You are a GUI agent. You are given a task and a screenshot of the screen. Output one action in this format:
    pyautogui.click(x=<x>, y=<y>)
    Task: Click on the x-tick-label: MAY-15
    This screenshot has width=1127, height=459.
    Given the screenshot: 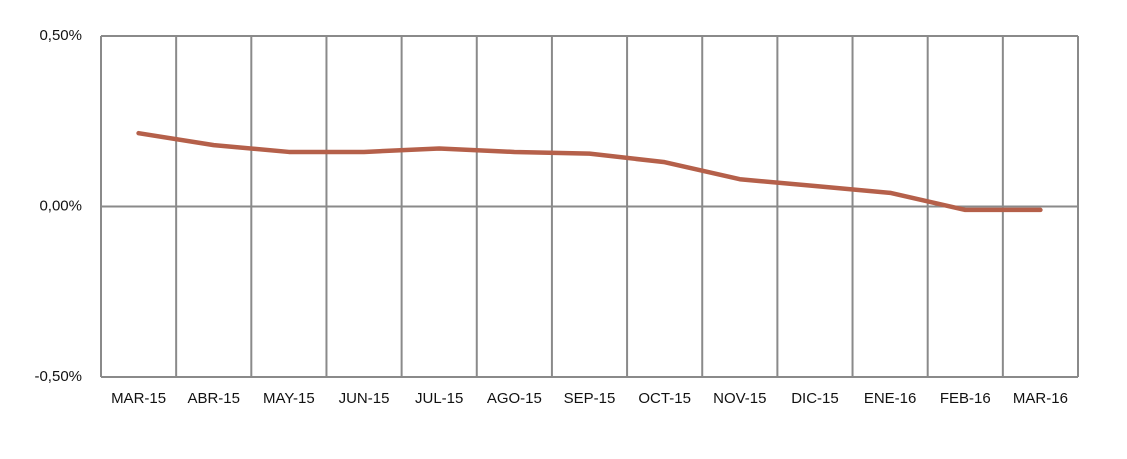 What is the action you would take?
    pyautogui.click(x=289, y=398)
    